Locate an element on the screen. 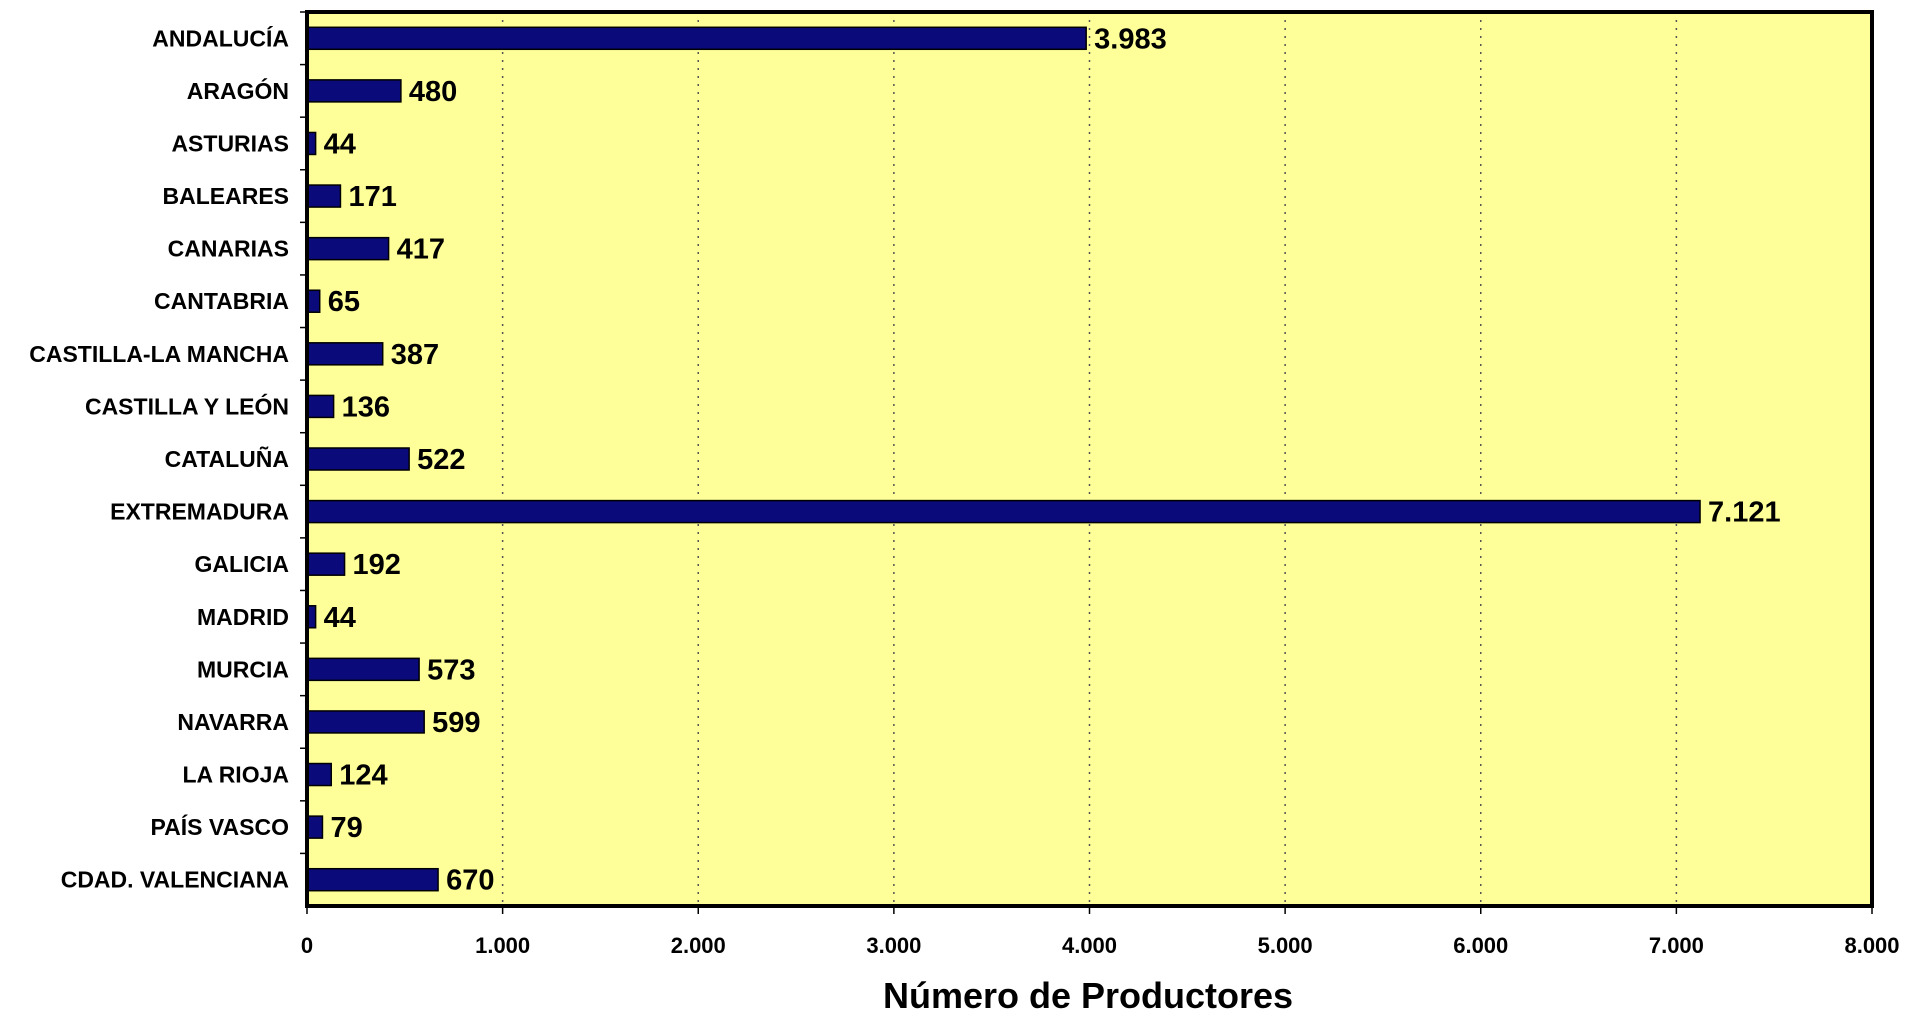 Image resolution: width=1906 pixels, height=1023 pixels. x-tick-label: 1.000 is located at coordinates (502, 945).